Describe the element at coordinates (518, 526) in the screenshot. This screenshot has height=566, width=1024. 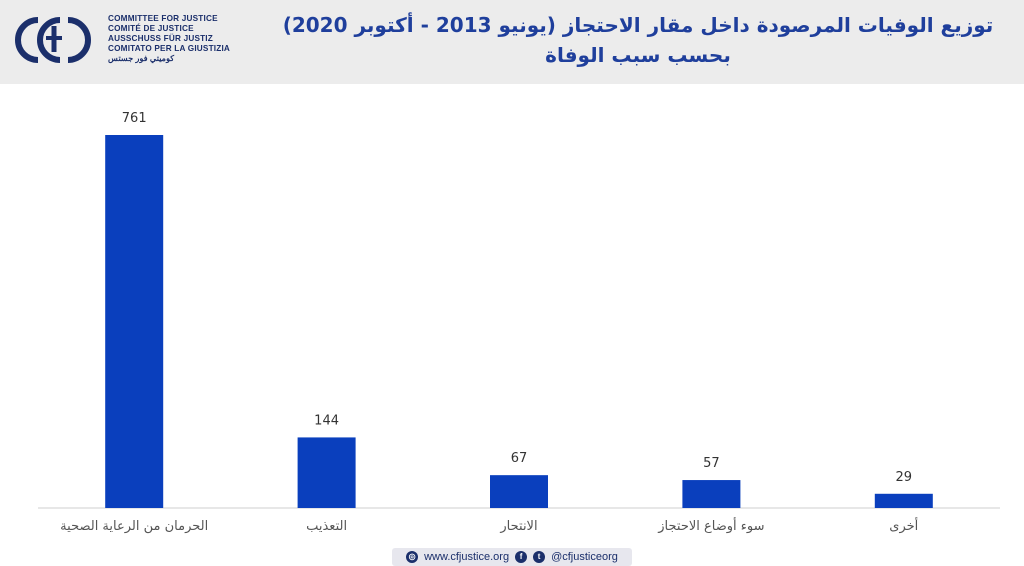
I see `category-label: الانتحار` at that location.